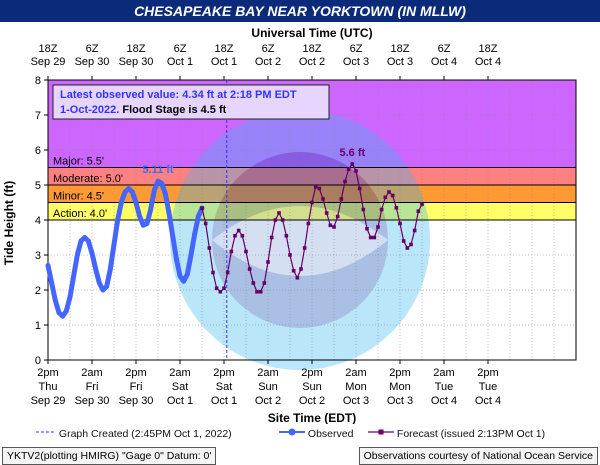  I want to click on bottom-tick-date: Oct 3, so click(356, 401).